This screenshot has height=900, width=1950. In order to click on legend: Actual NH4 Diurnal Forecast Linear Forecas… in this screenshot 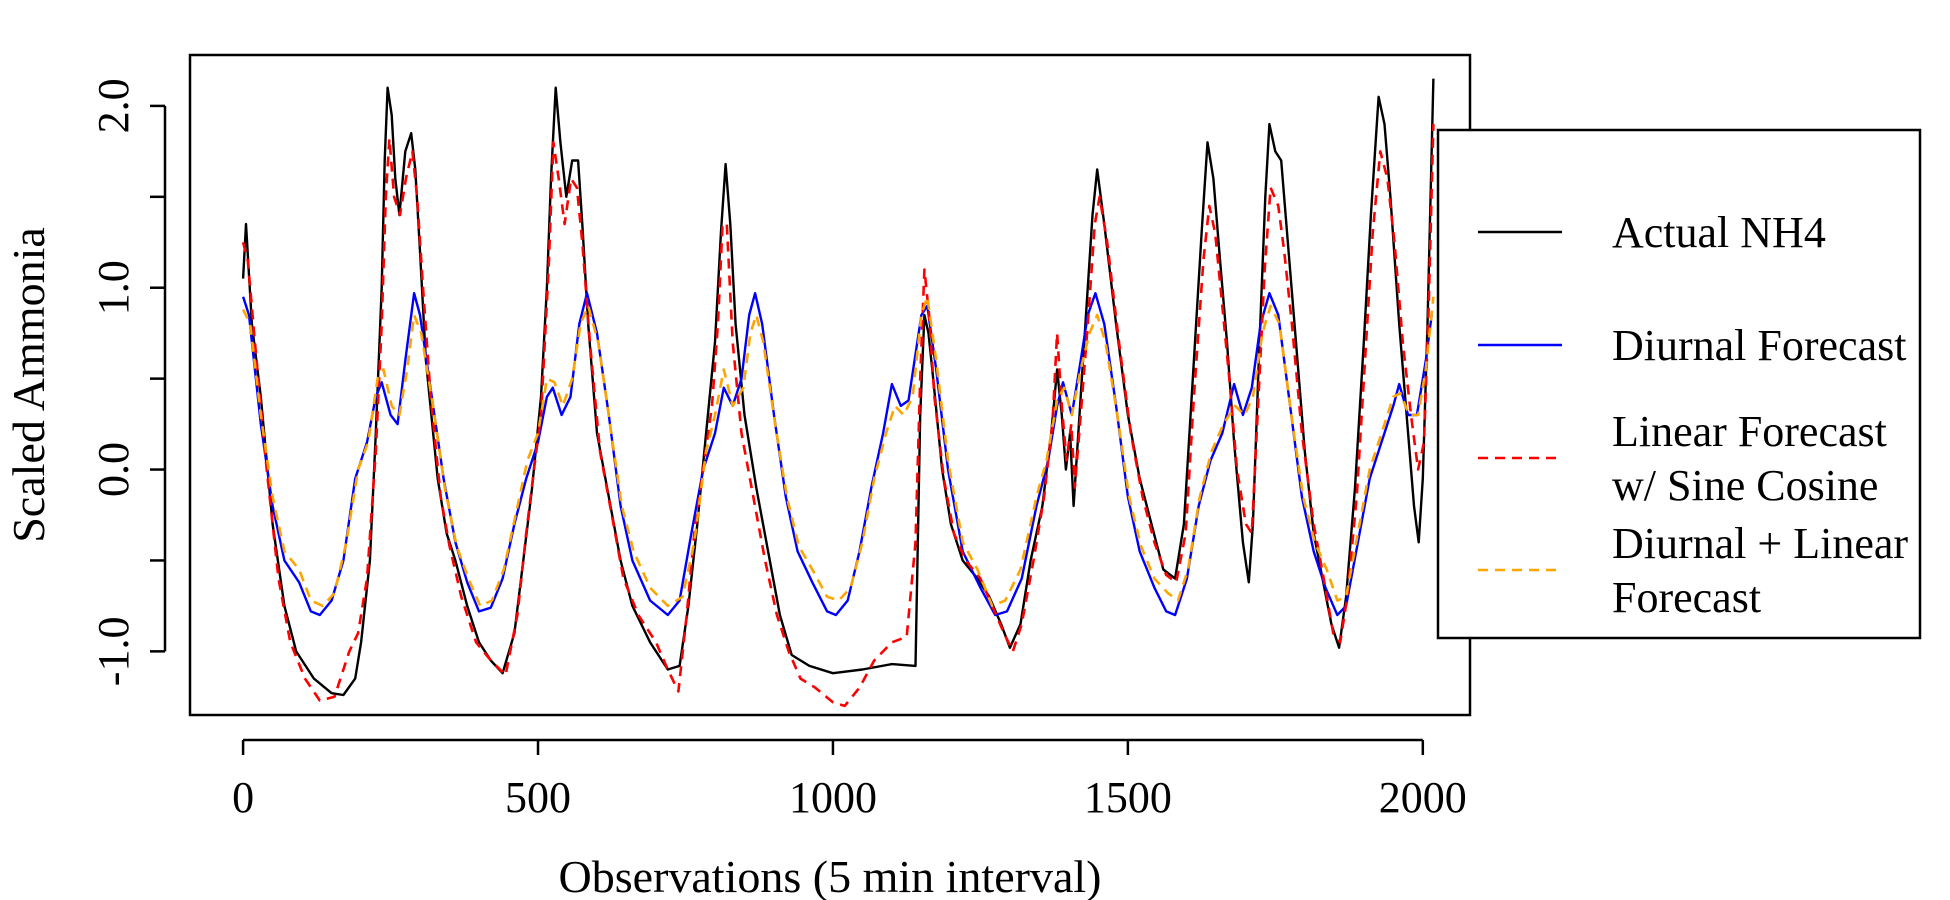, I will do `click(1679, 384)`.